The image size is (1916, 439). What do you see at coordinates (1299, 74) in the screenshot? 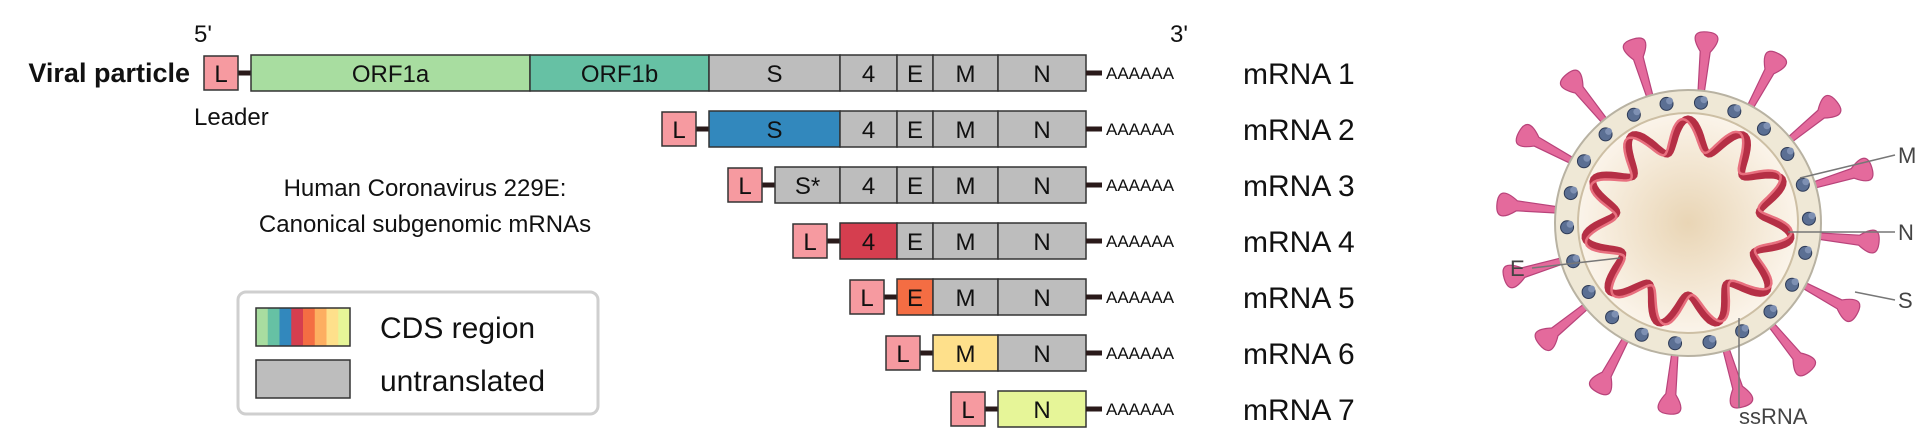
I see `mrna-name: mRNA 1` at bounding box center [1299, 74].